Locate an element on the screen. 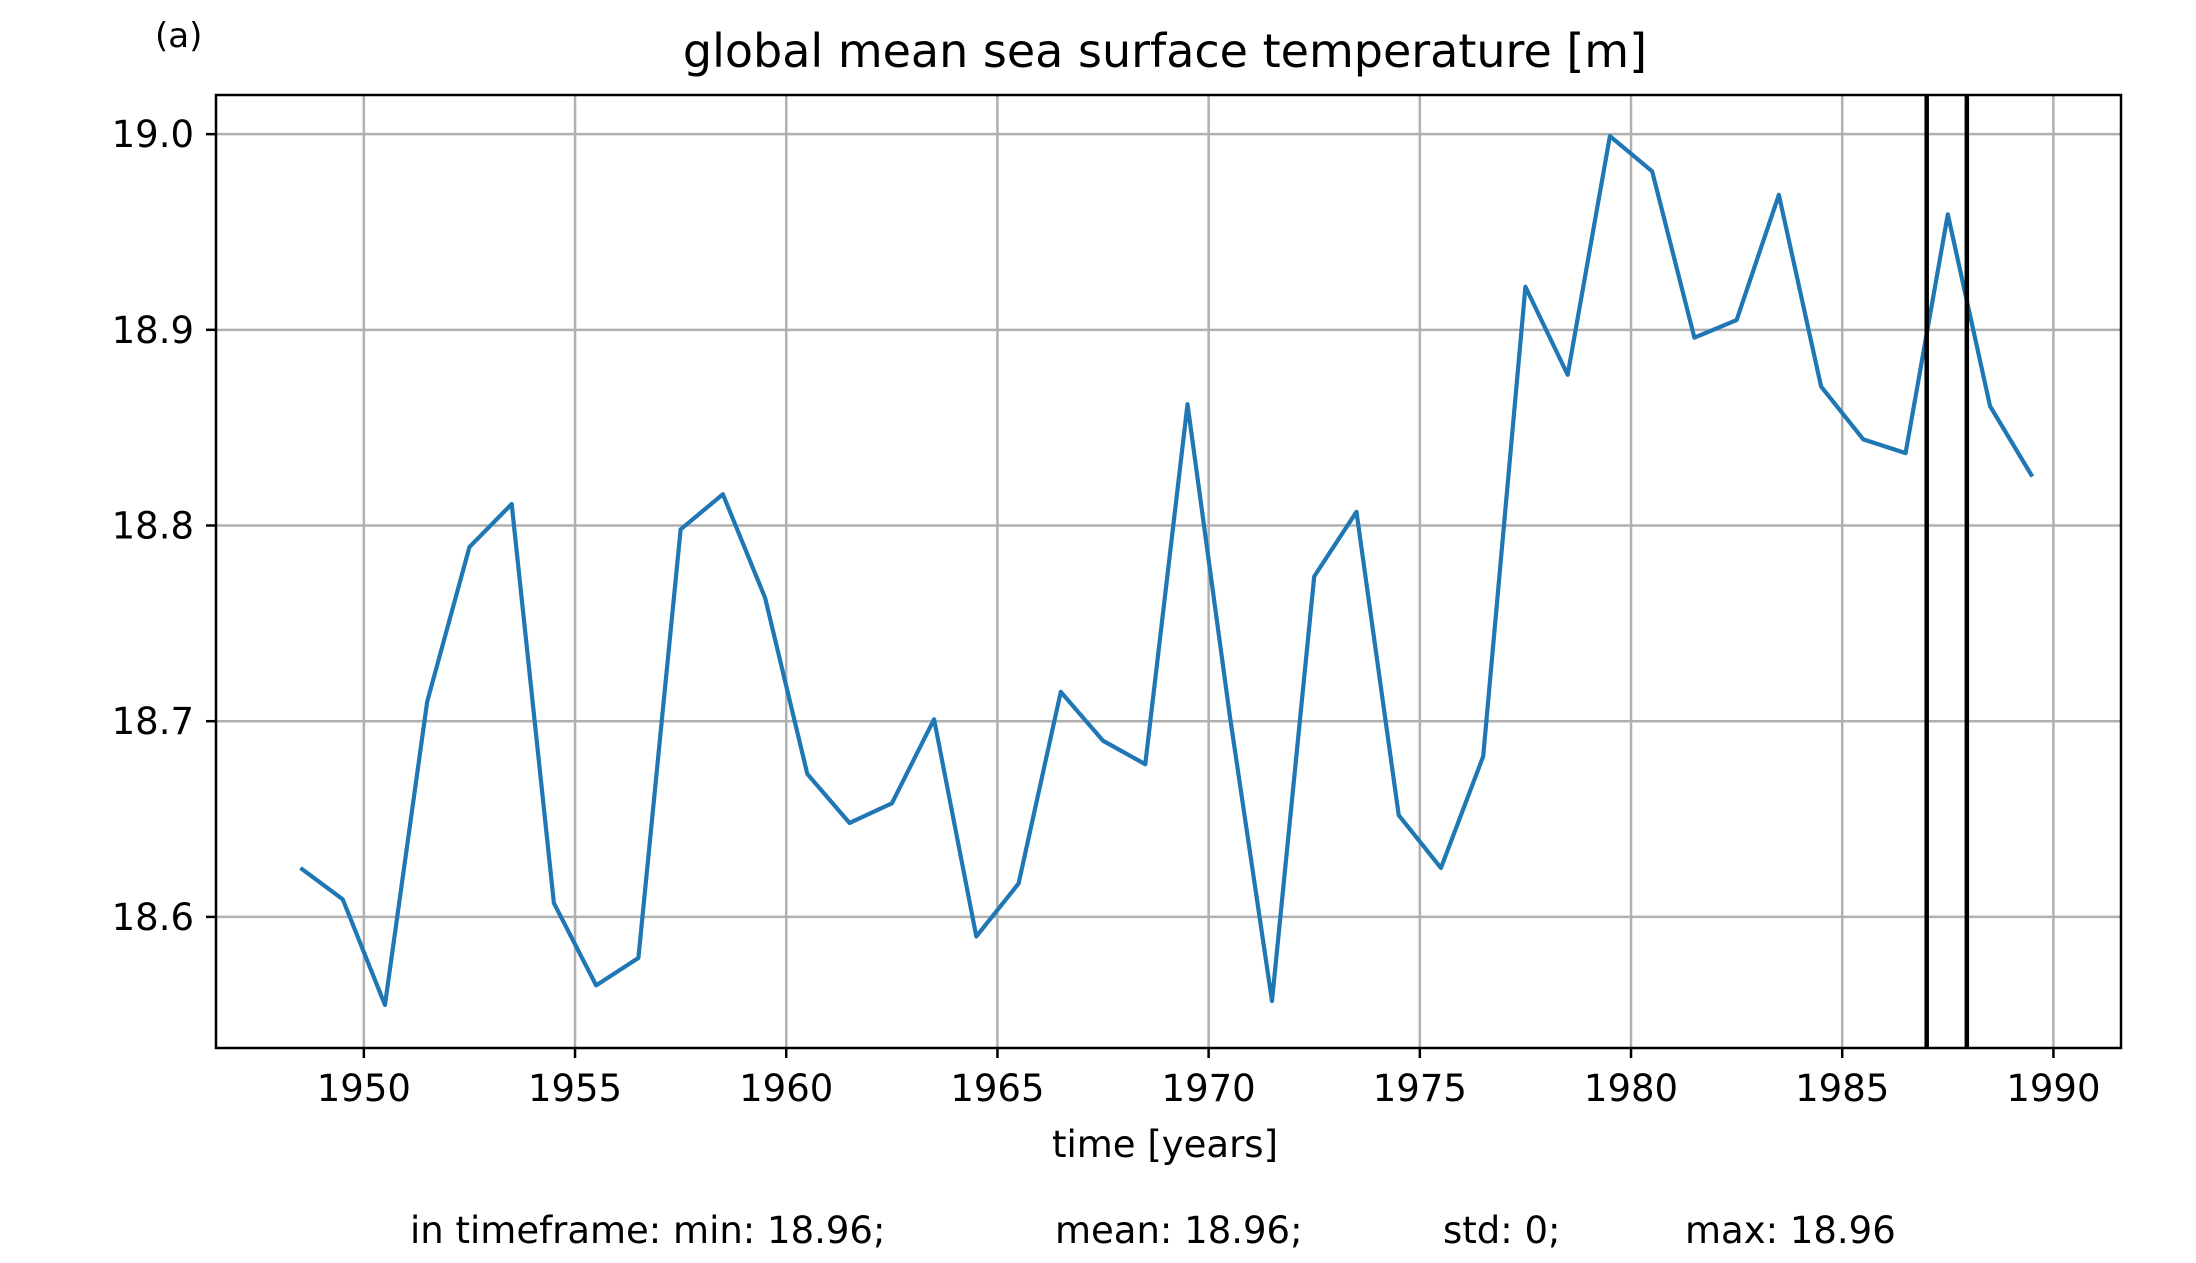  x-tick-label: 1975 is located at coordinates (1420, 1088).